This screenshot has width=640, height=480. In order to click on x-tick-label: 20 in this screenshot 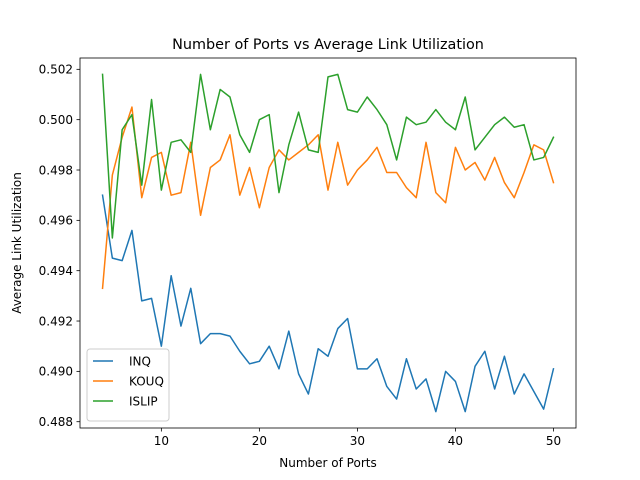, I will do `click(259, 441)`.